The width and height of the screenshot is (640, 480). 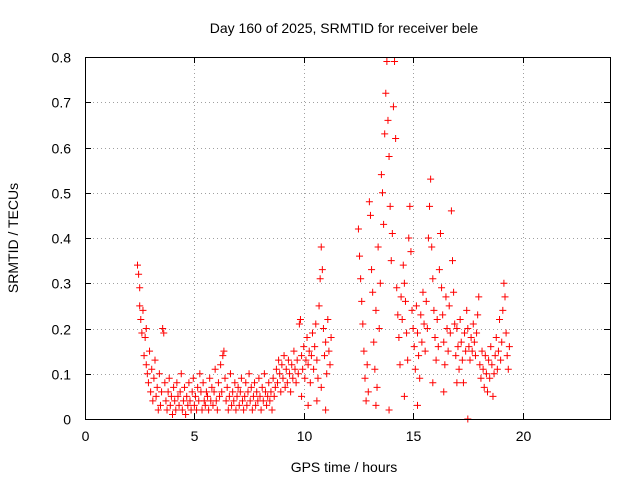 What do you see at coordinates (62, 103) in the screenshot?
I see `y-tick-label: 0.7` at bounding box center [62, 103].